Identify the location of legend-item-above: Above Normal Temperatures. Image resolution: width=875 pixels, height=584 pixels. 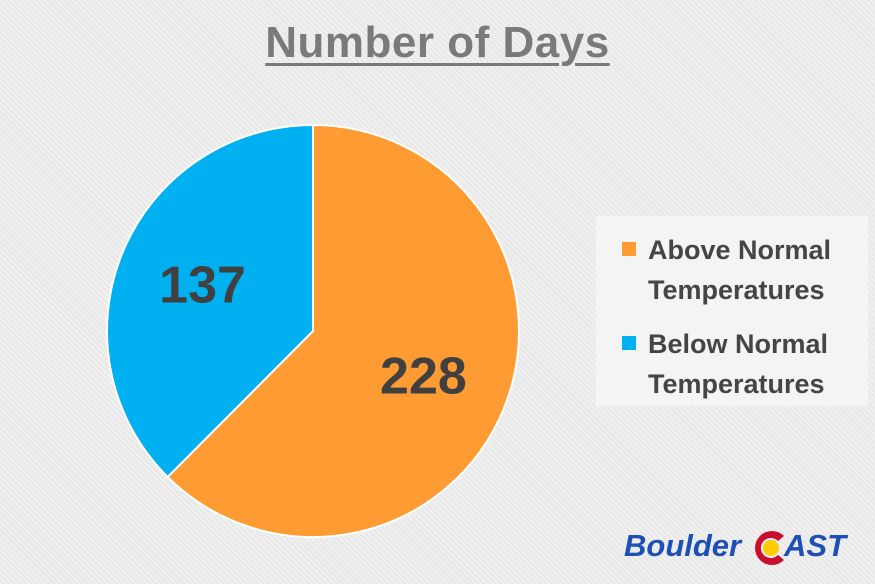
(745, 270).